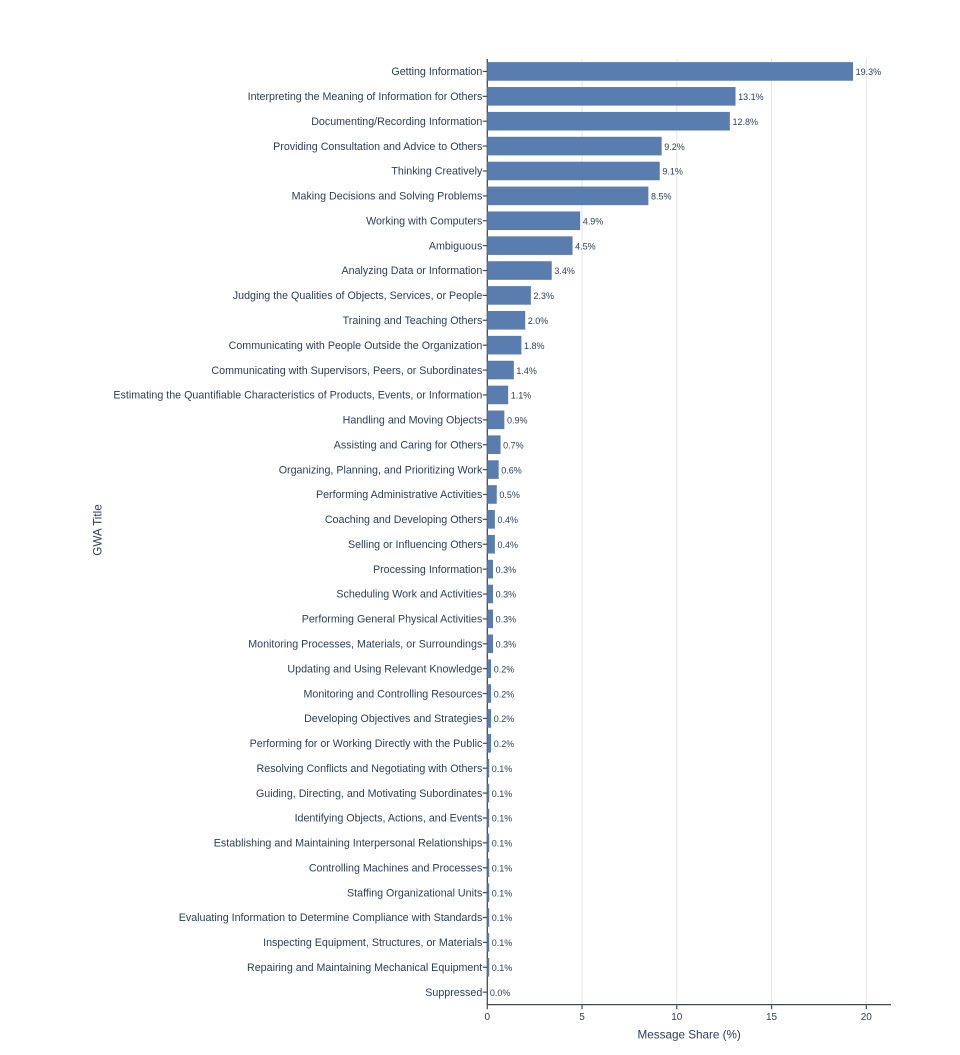 Image resolution: width=960 pixels, height=1055 pixels. Describe the element at coordinates (427, 570) in the screenshot. I see `svg-text: Processing Information` at that location.